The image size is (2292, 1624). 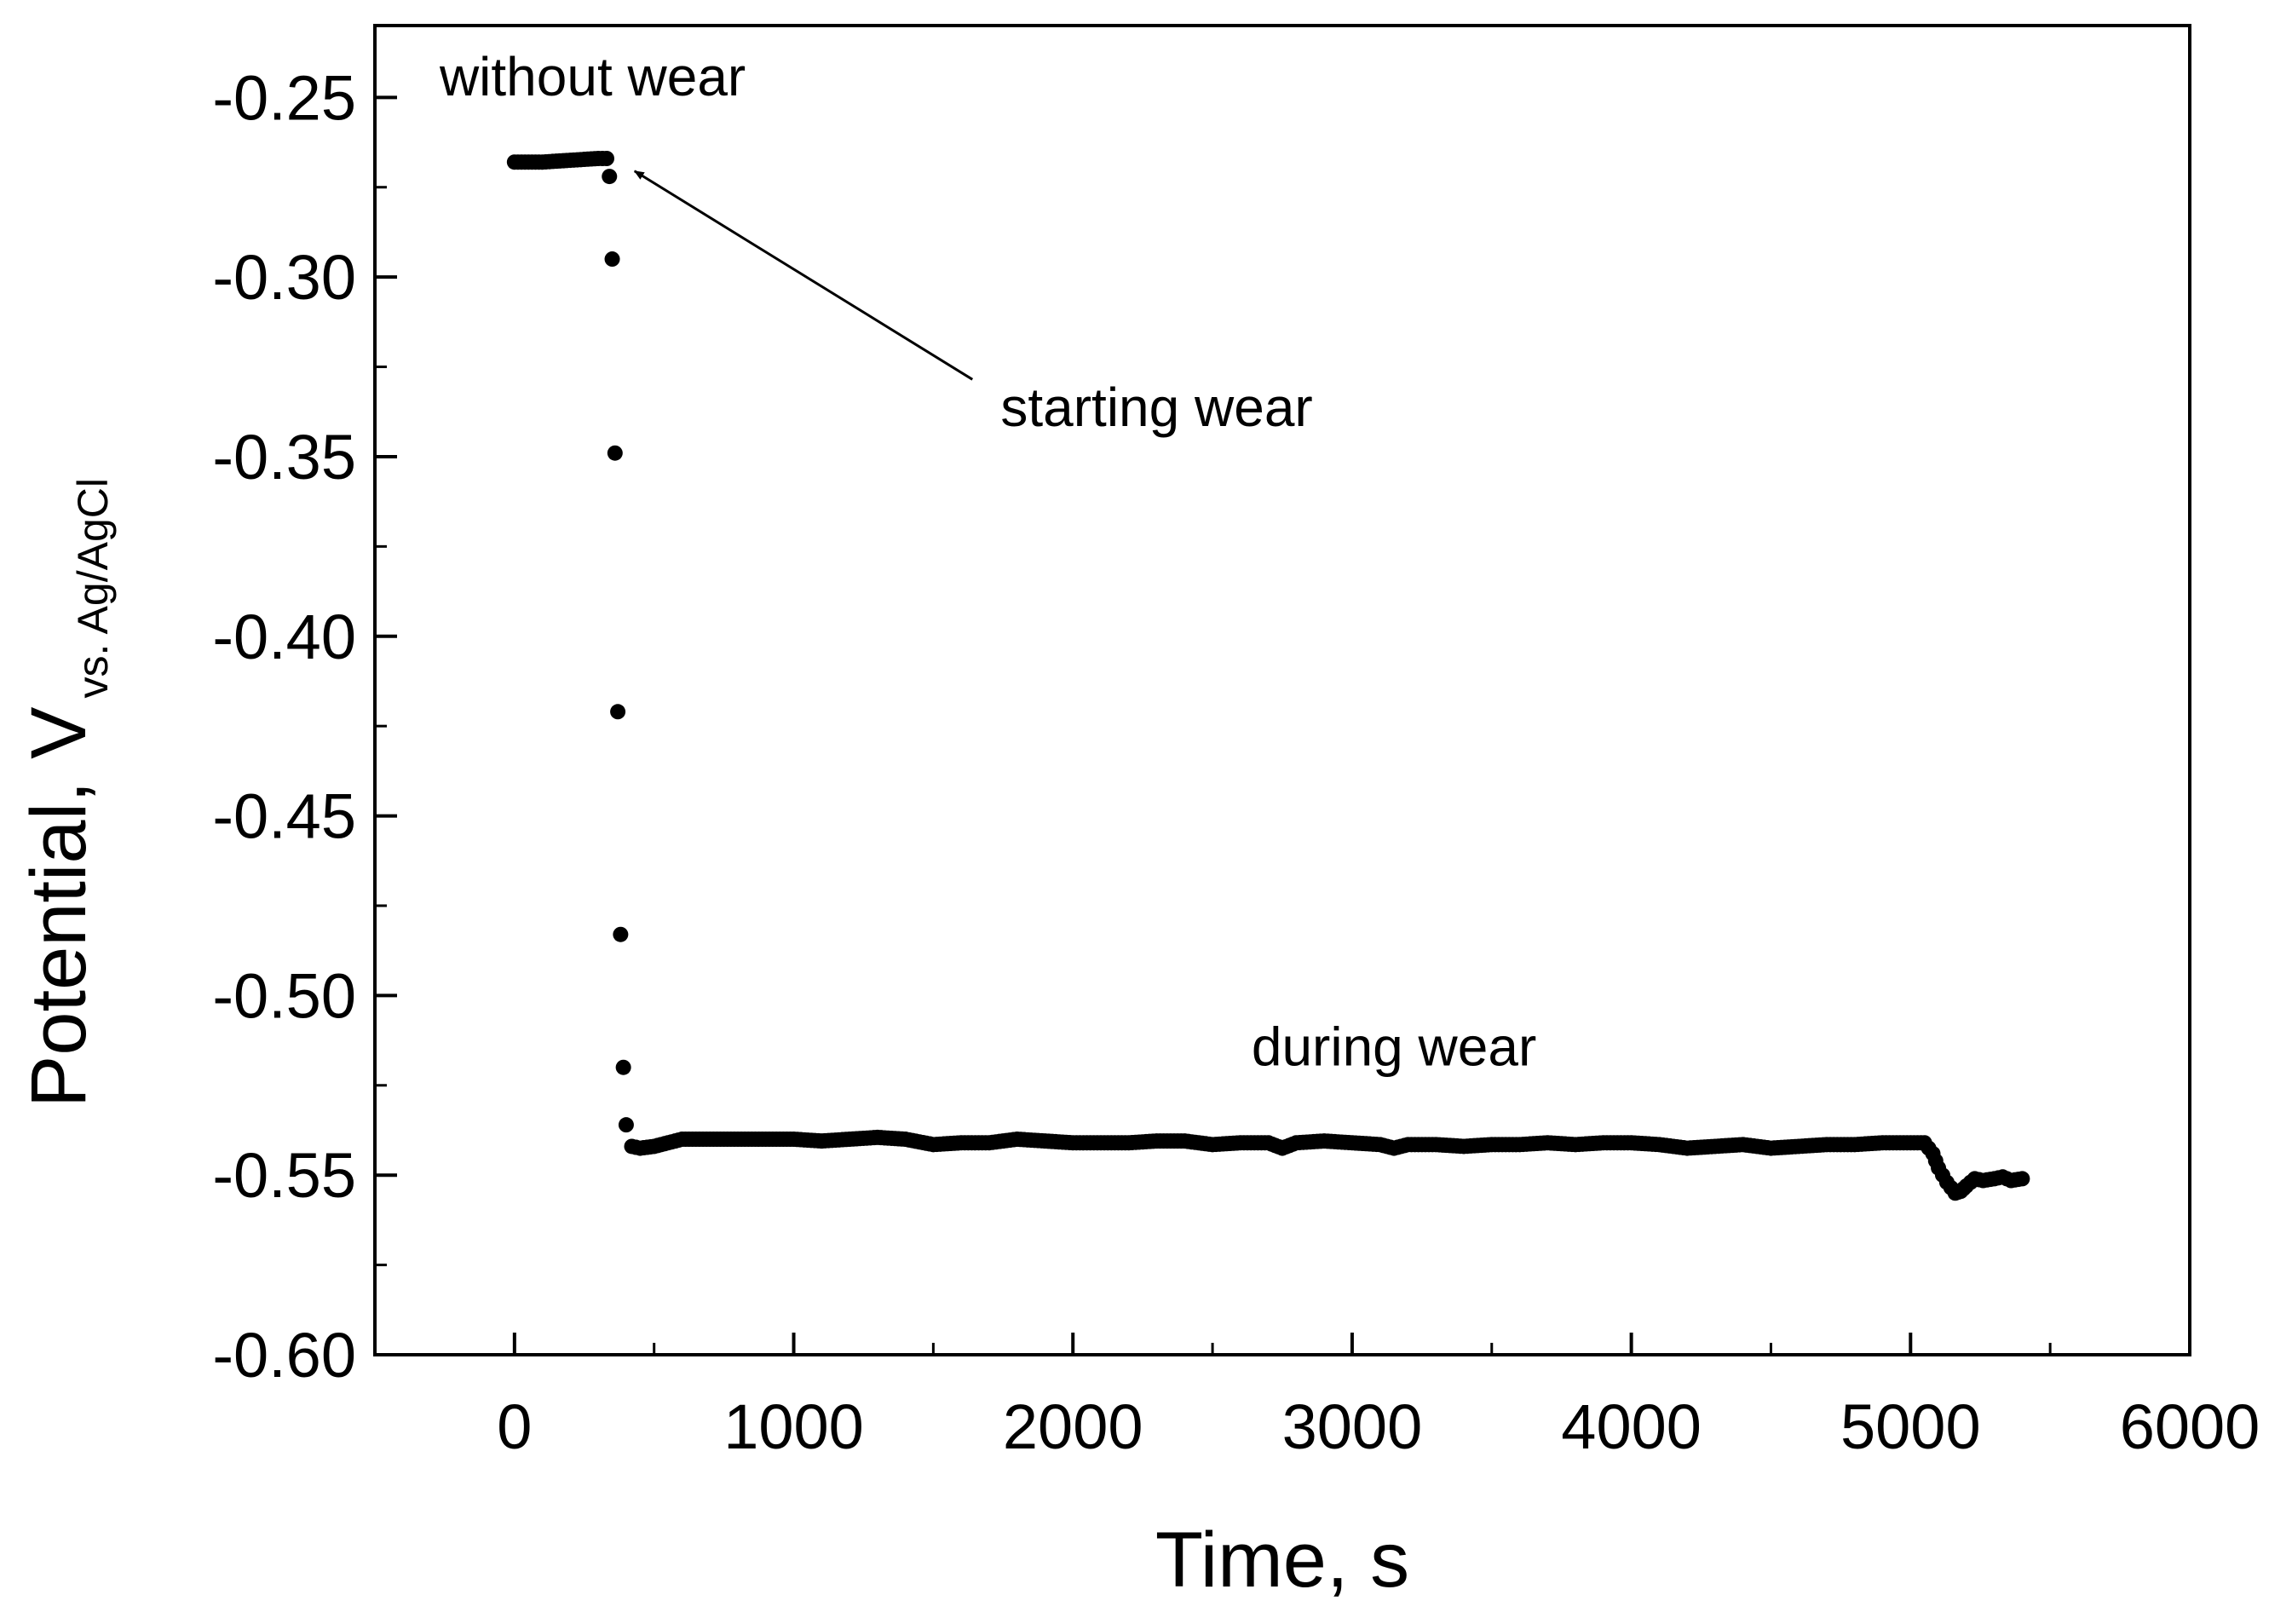 What do you see at coordinates (93, 588) in the screenshot?
I see `y-axis-title-subscript: vs. Ag/AgCl` at bounding box center [93, 588].